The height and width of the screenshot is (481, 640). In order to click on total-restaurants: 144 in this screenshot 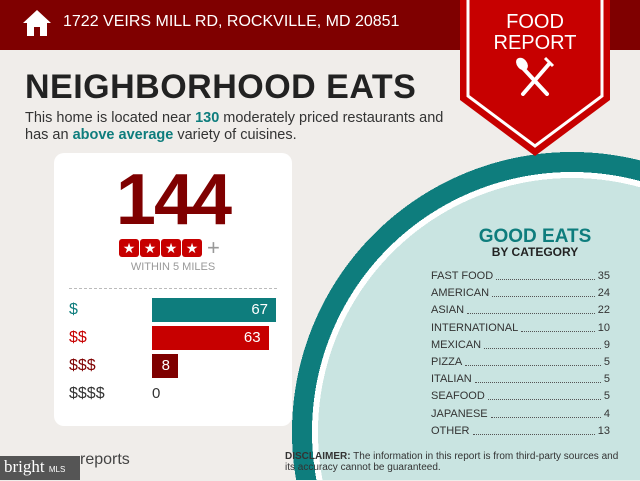, I will do `click(173, 200)`.